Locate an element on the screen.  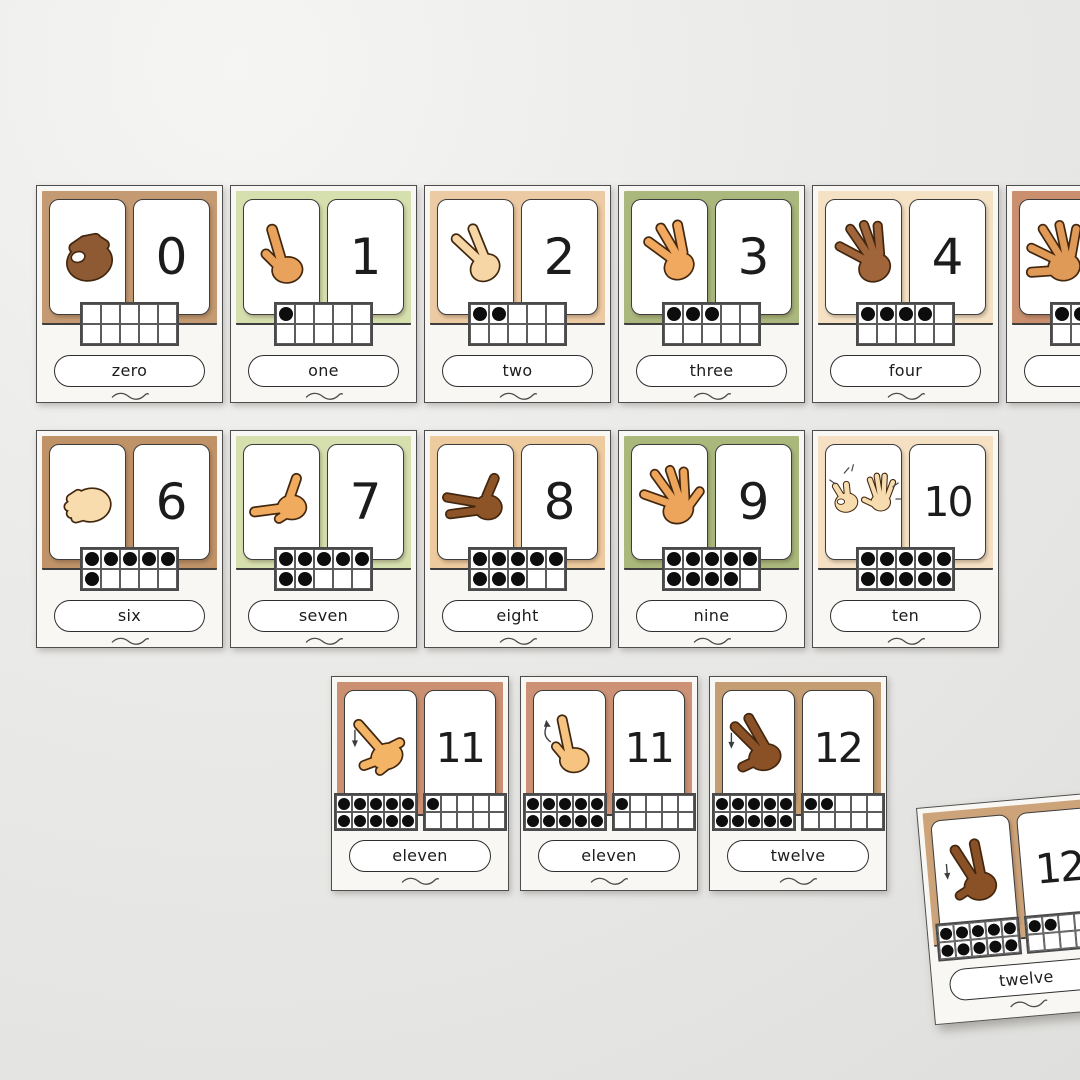
numeral-box: 0 is located at coordinates (171, 257).